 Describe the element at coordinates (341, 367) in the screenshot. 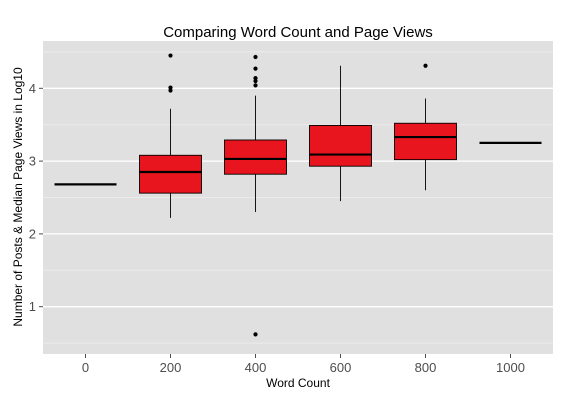

I see `x-tick-label: 600` at that location.